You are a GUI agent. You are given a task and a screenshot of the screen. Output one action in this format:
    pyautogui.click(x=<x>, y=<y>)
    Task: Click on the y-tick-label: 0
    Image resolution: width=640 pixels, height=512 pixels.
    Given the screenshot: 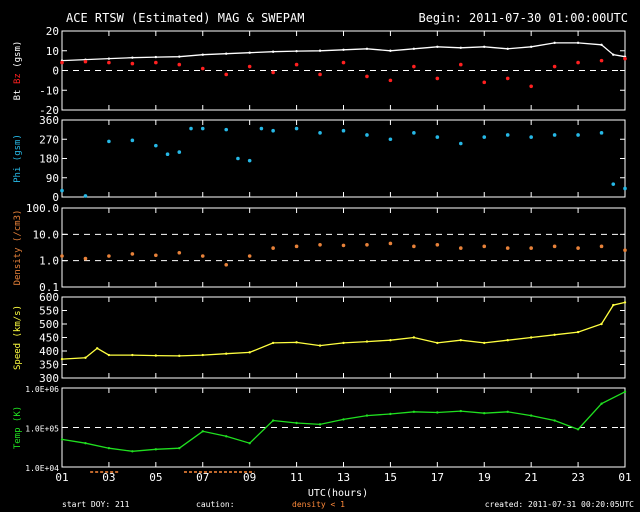 What is the action you would take?
    pyautogui.click(x=55, y=197)
    